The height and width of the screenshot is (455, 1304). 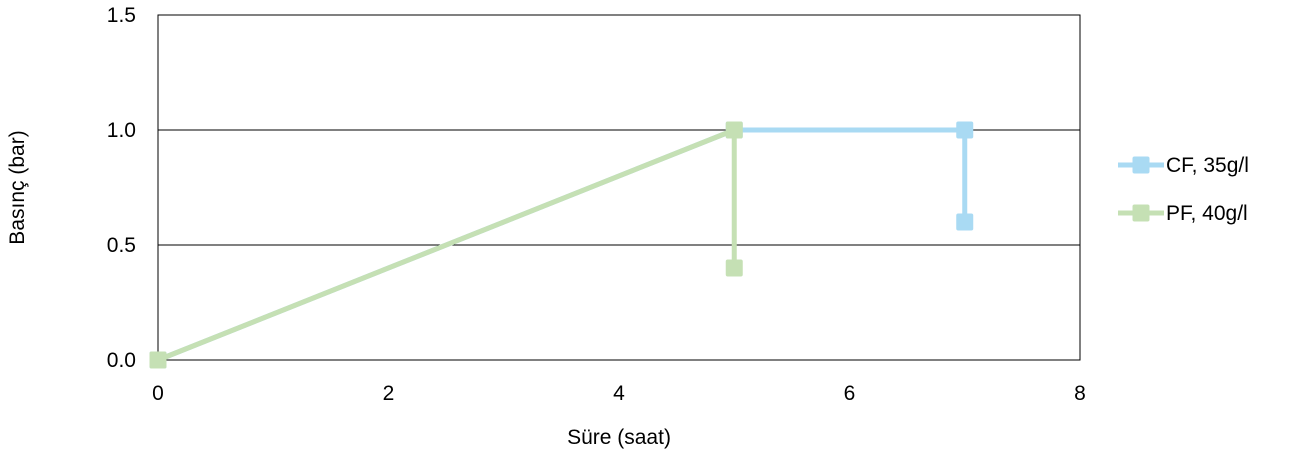 I want to click on x-tick-label: 4, so click(x=619, y=393).